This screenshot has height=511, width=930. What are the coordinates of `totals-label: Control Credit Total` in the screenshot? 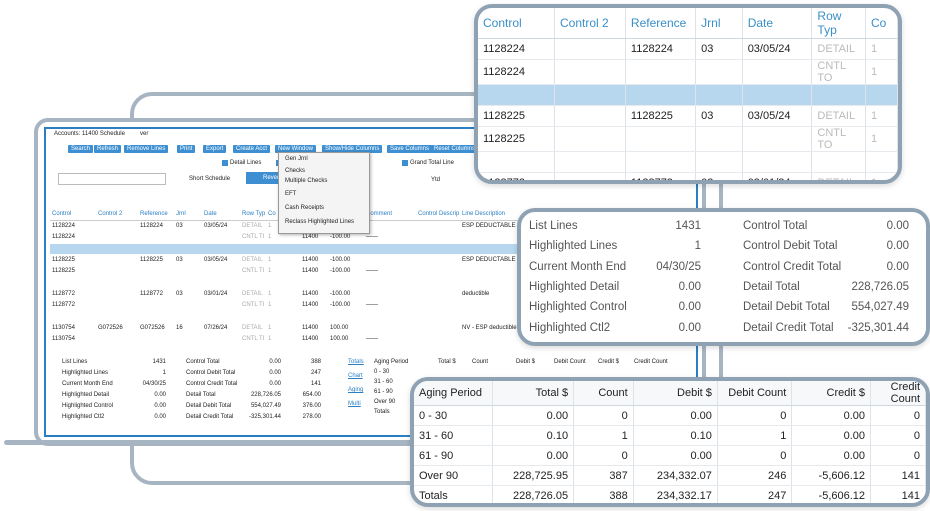 It's located at (792, 266).